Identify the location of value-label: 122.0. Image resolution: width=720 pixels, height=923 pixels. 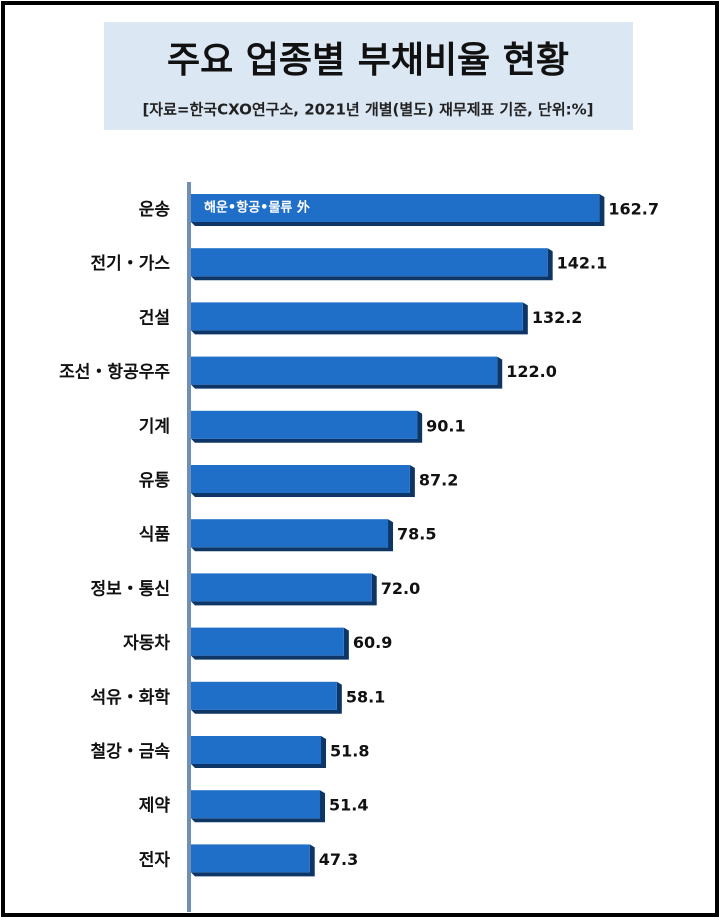
(531, 371).